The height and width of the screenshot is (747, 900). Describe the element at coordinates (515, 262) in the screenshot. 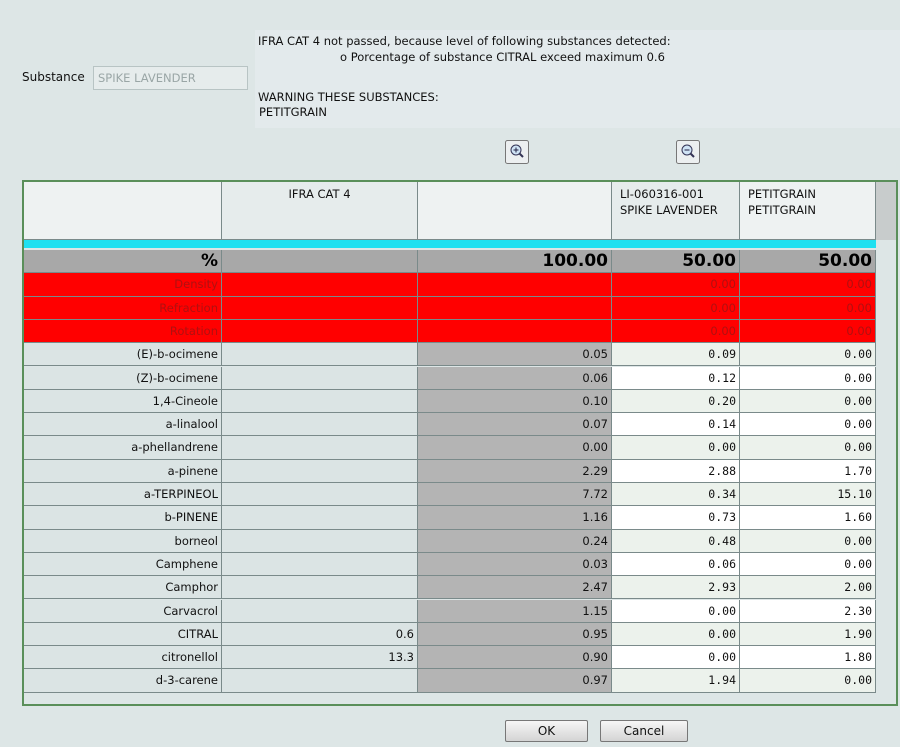

I see `total-cell: 100.00` at that location.